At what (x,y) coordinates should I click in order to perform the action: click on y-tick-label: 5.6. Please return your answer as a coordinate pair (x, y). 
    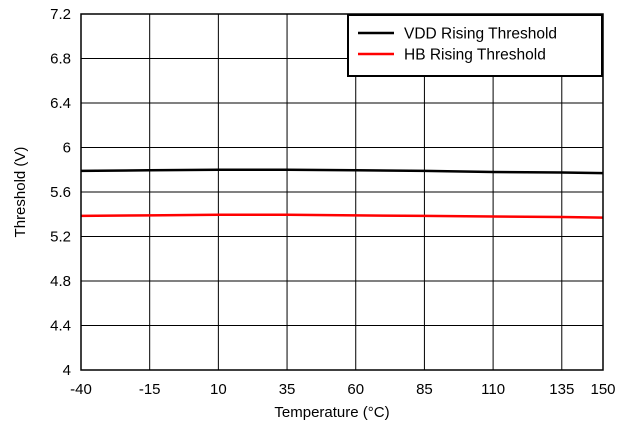
    Looking at the image, I should click on (60, 192).